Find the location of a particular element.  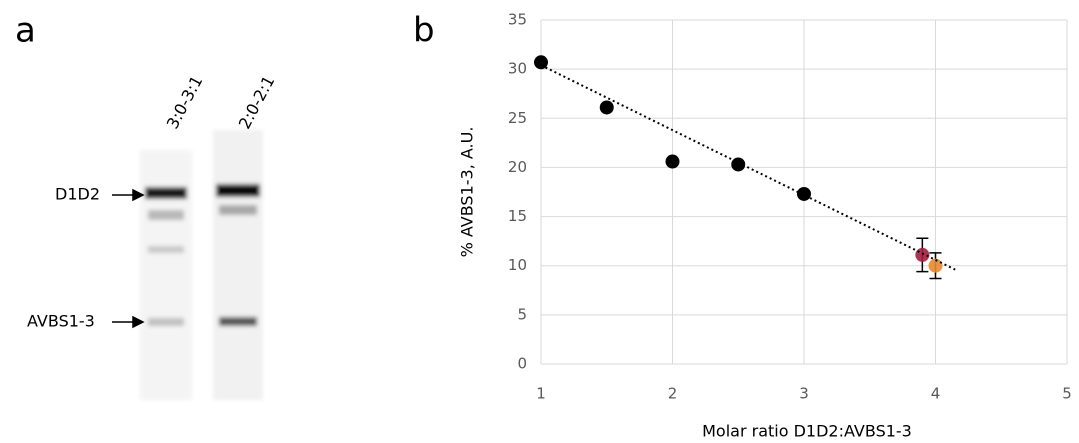

lane-label: 2:0-2:1 is located at coordinates (257, 101).